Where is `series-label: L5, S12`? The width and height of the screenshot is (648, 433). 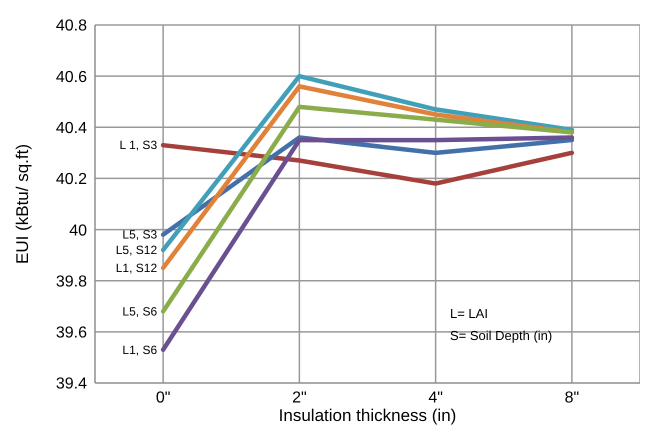
series-label: L5, S12 is located at coordinates (137, 250).